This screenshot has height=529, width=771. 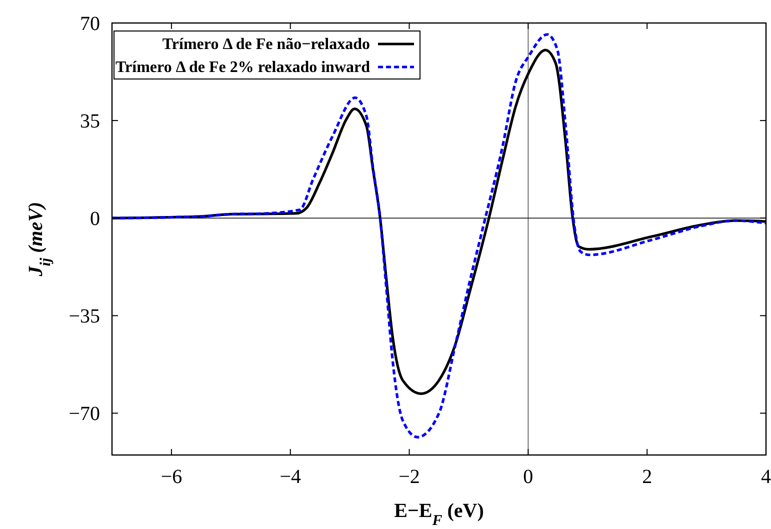 I want to click on y-tick-label: −35, so click(x=84, y=317).